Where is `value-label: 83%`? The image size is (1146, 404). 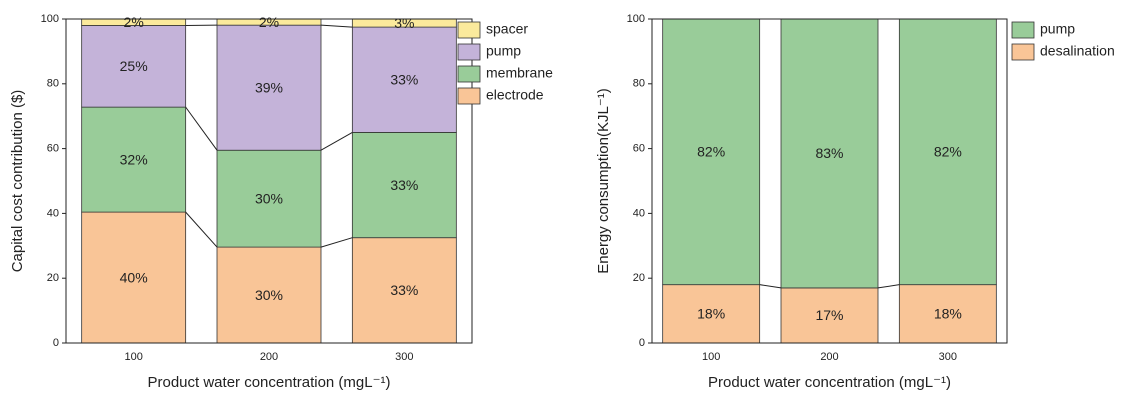
value-label: 83% is located at coordinates (829, 153).